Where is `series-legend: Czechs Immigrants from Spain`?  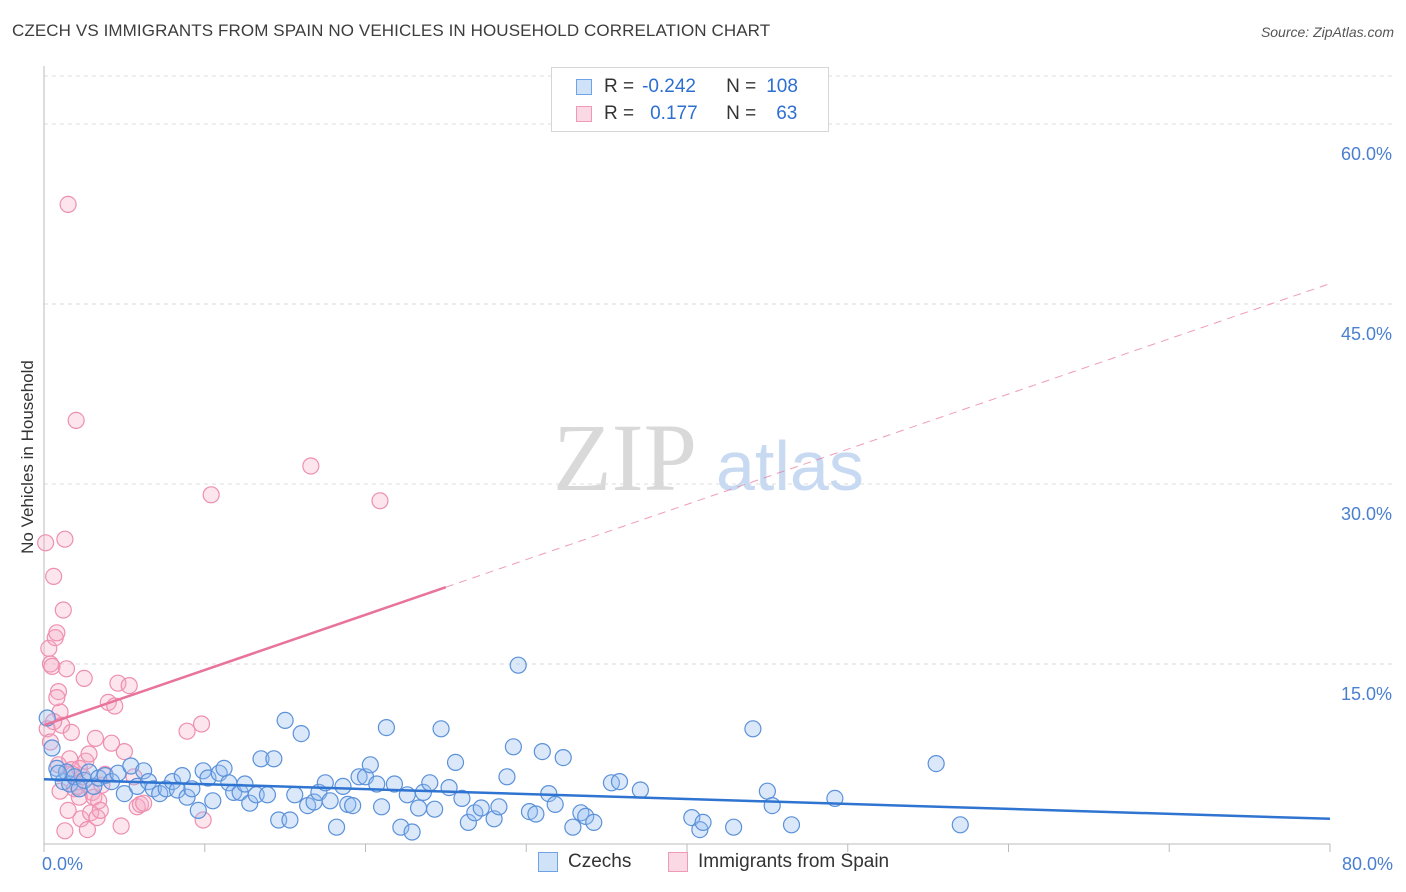 series-legend: Czechs Immigrants from Spain is located at coordinates (703, 864).